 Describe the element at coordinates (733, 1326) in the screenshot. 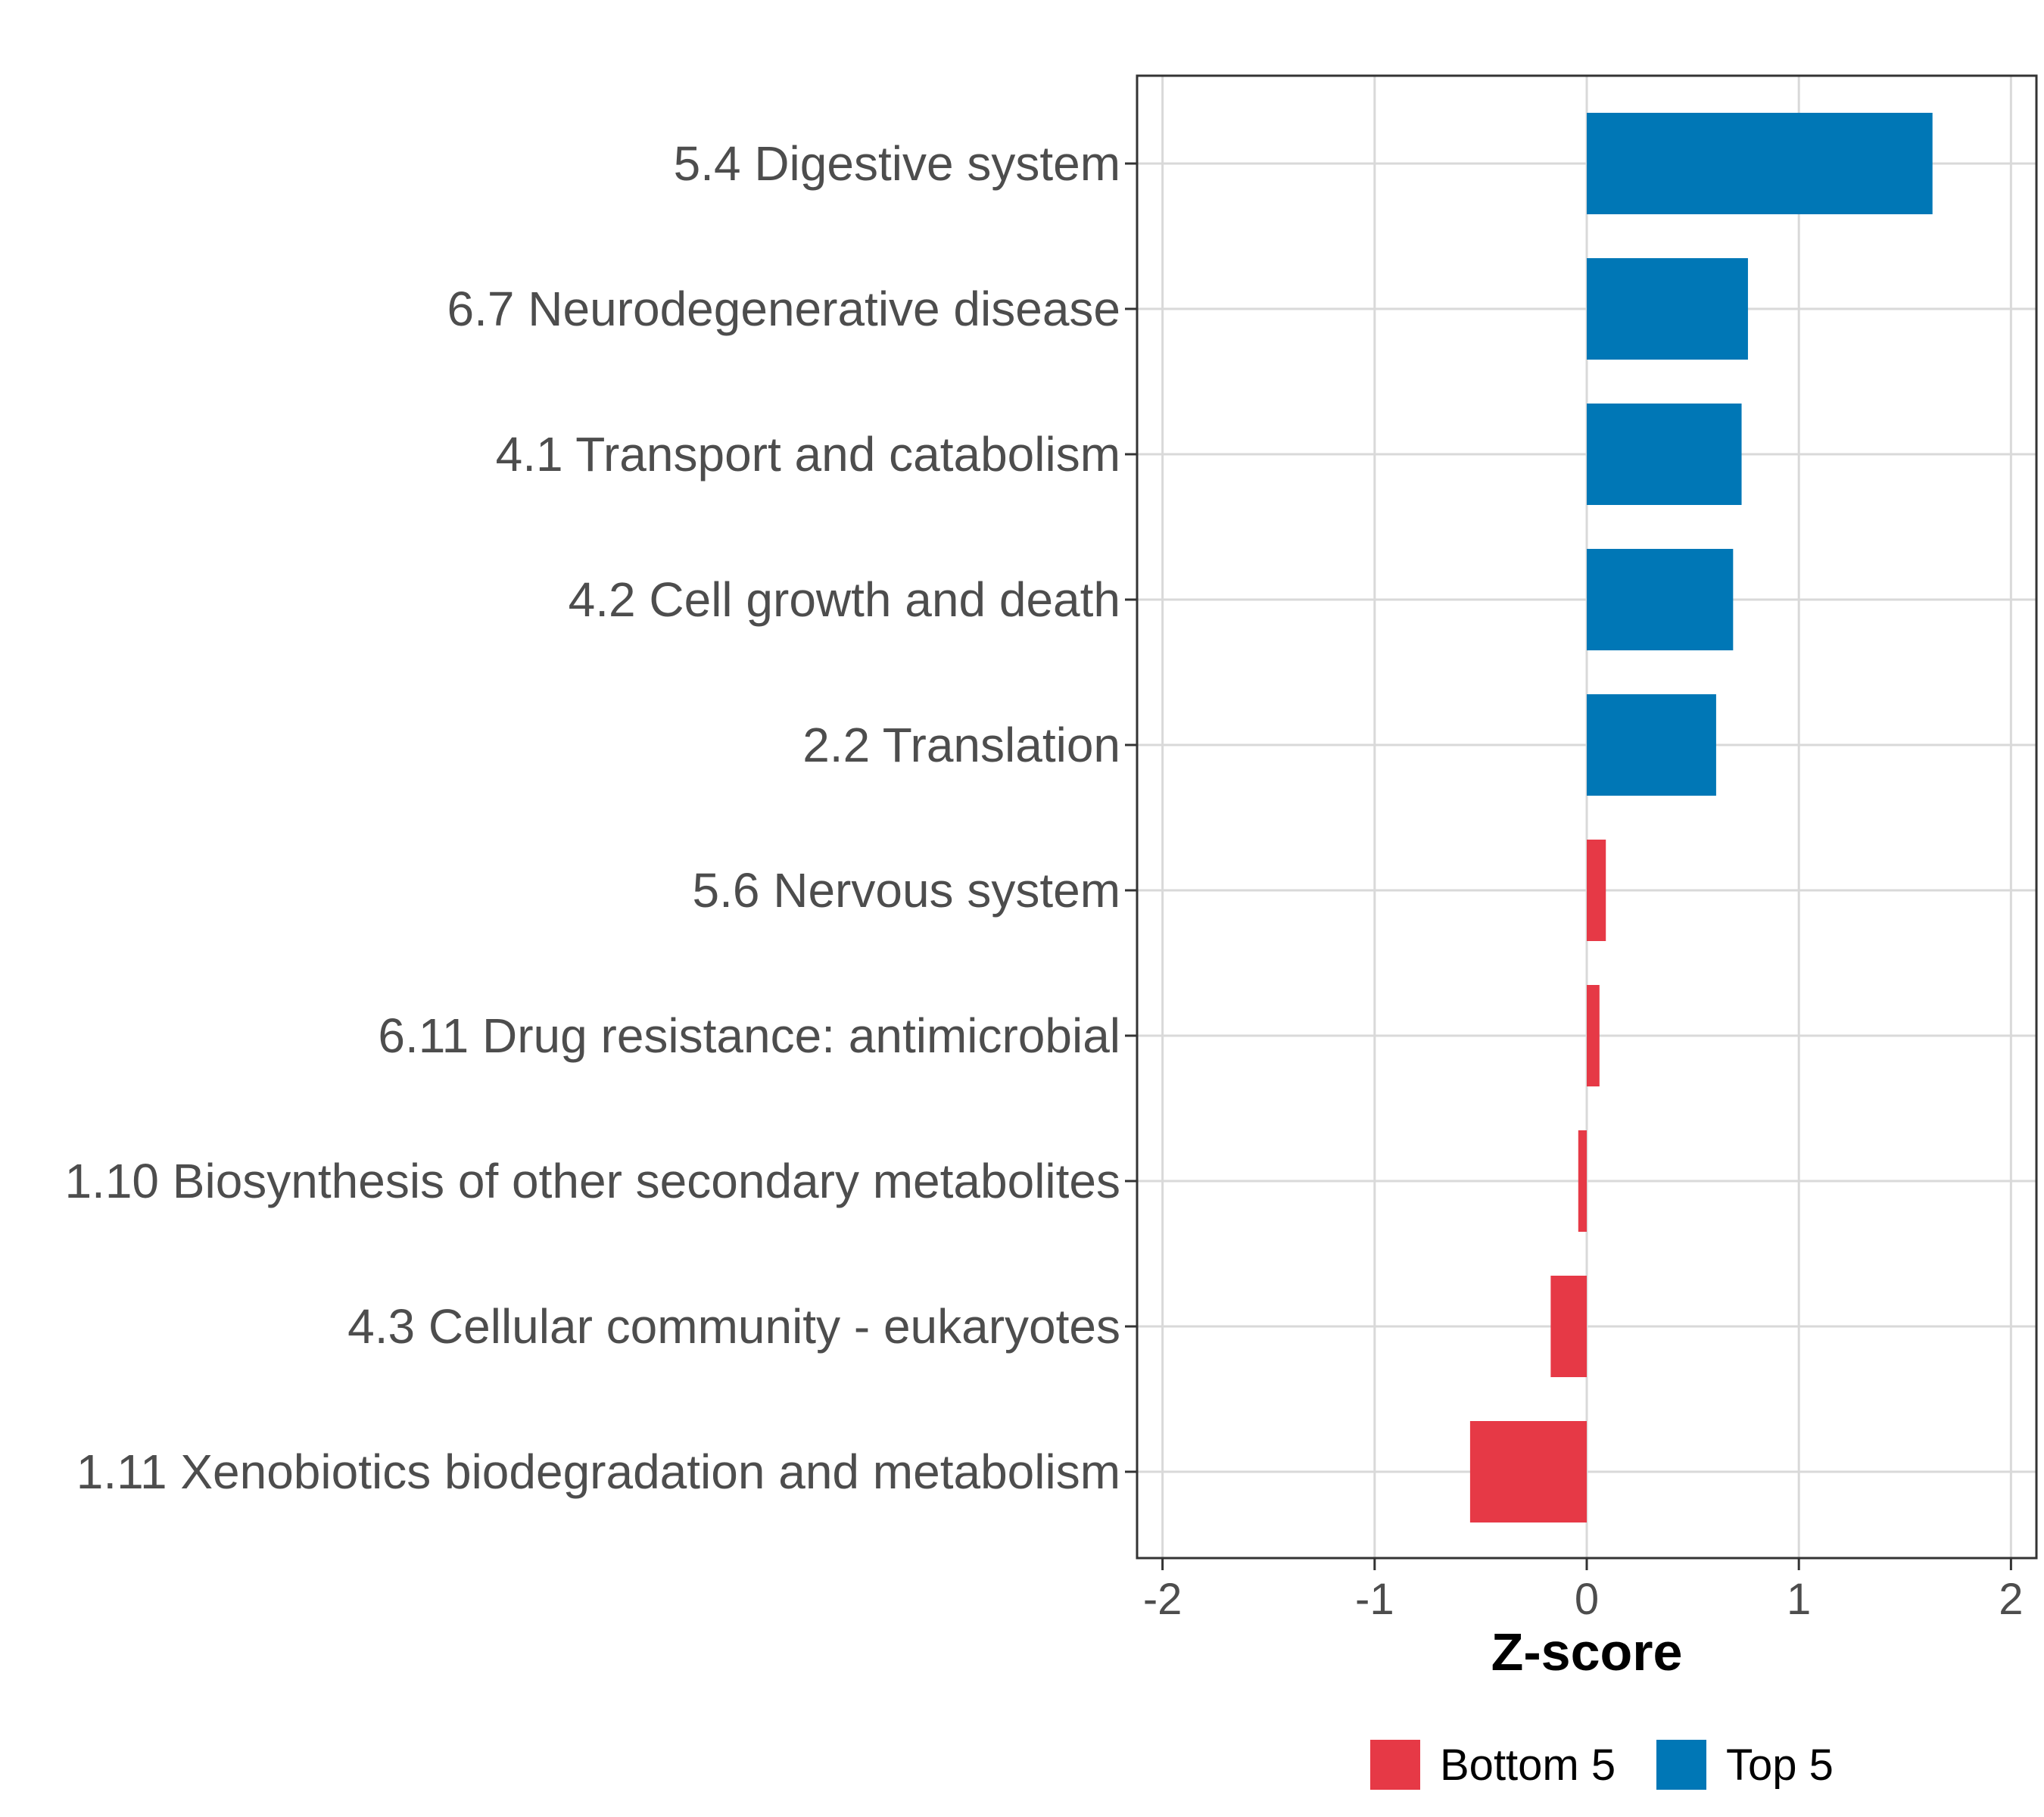

I see `category-label: 4.3 Cellular community - eukaryotes` at that location.